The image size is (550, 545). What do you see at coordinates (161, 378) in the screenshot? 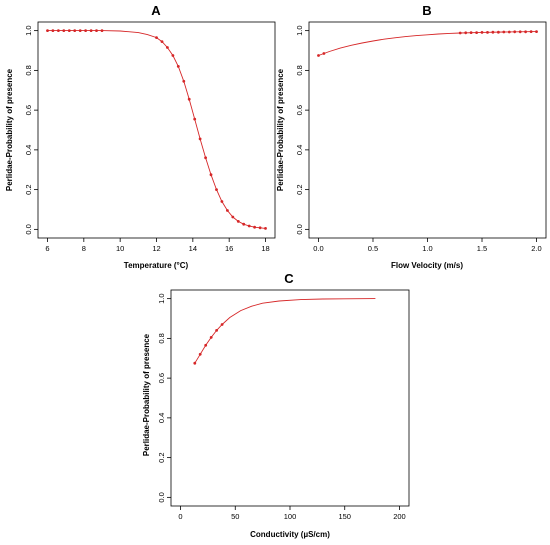
I see `panel-c-y-tick-label: 0.6` at bounding box center [161, 378].